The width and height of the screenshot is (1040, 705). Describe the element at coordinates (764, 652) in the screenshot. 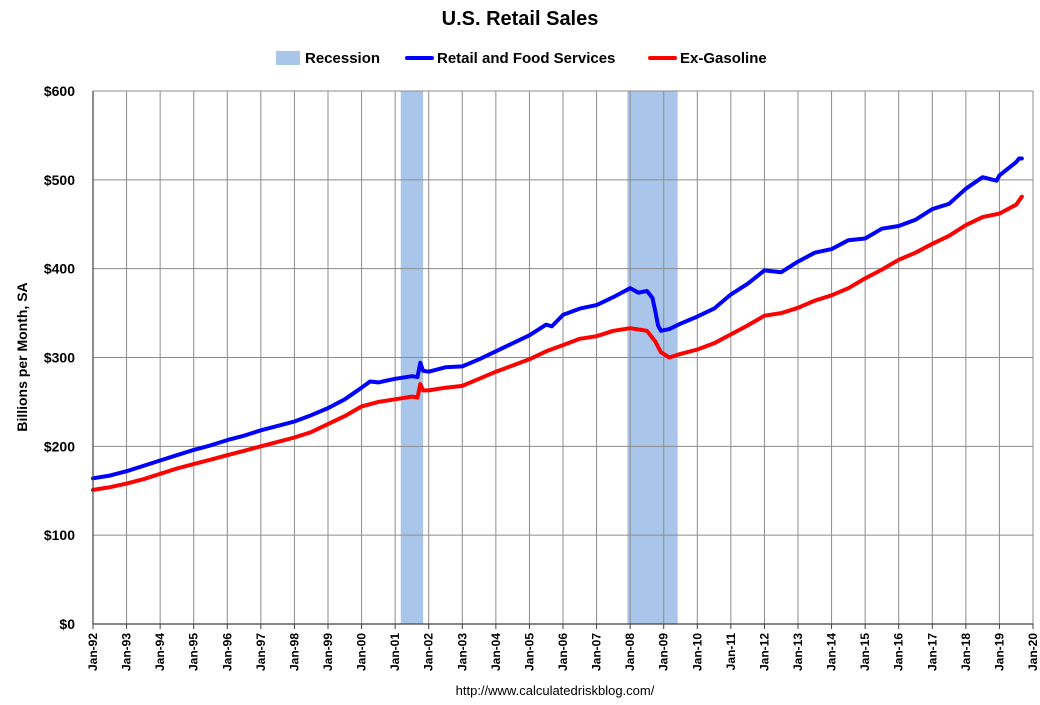

I see `x-tick-label: Jan-12` at that location.